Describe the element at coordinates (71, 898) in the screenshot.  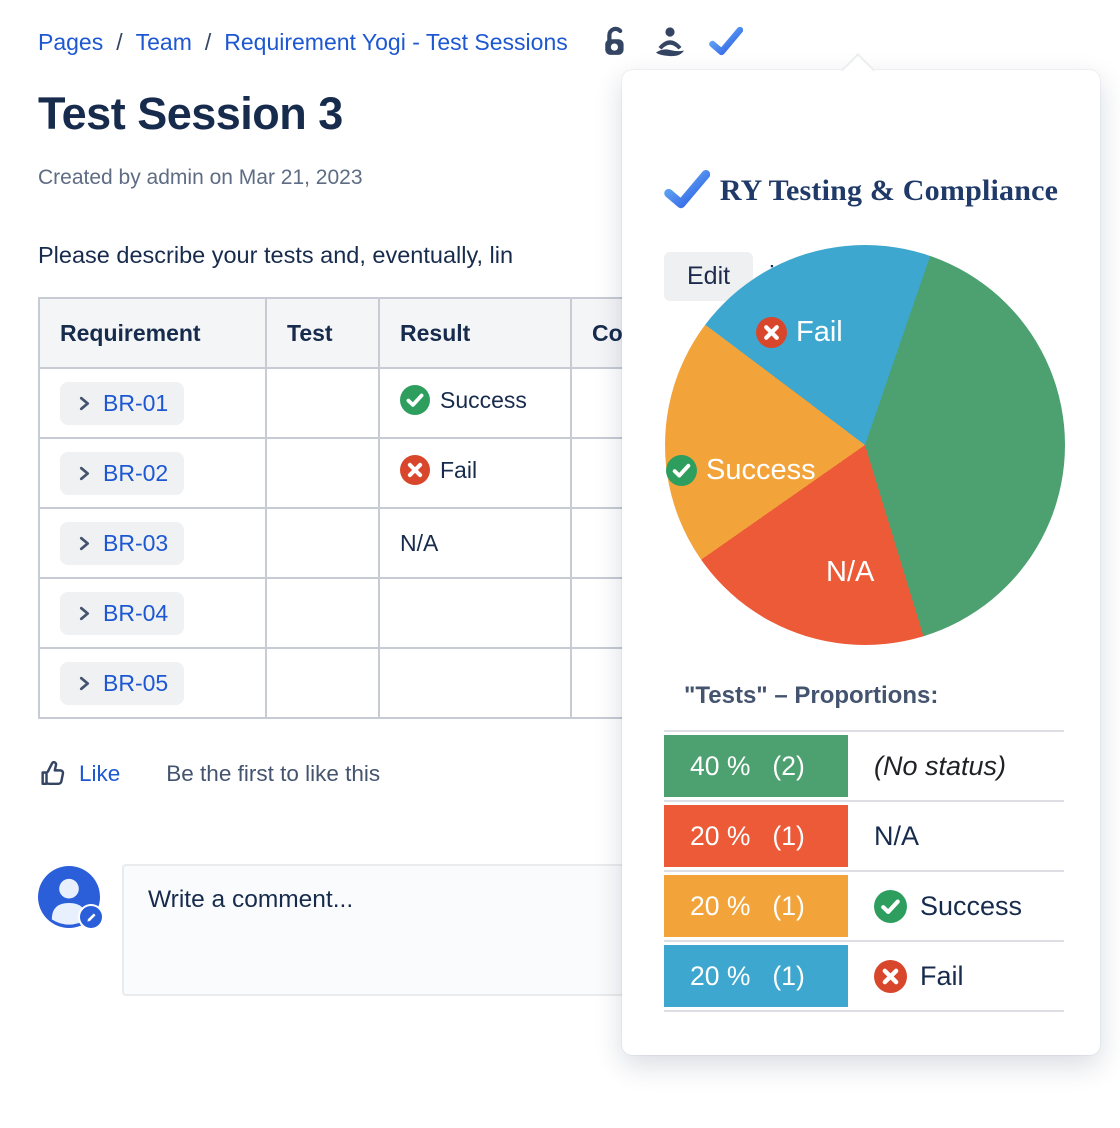
I see `avatar` at that location.